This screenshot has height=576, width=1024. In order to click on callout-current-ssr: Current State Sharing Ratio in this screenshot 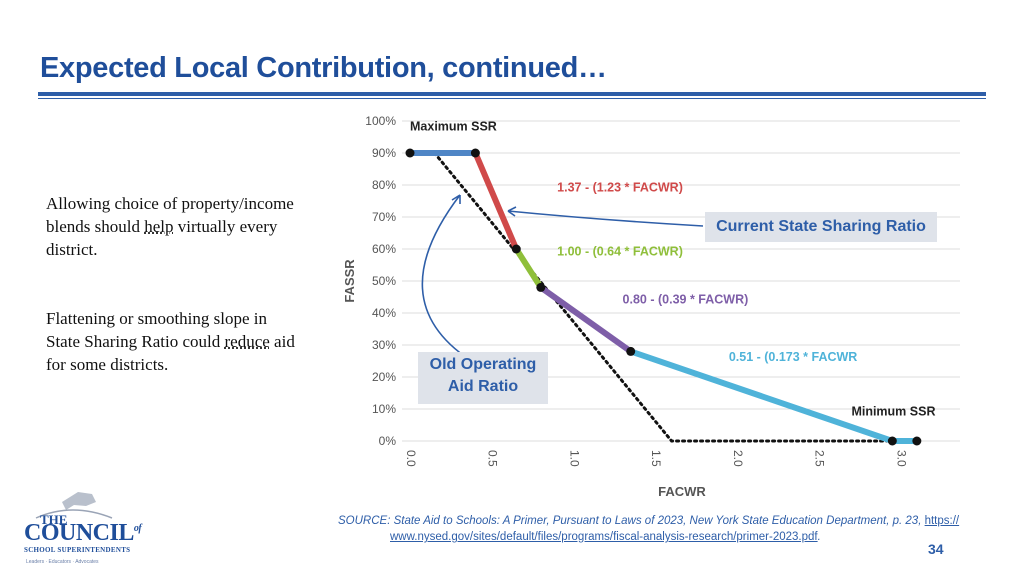, I will do `click(821, 227)`.